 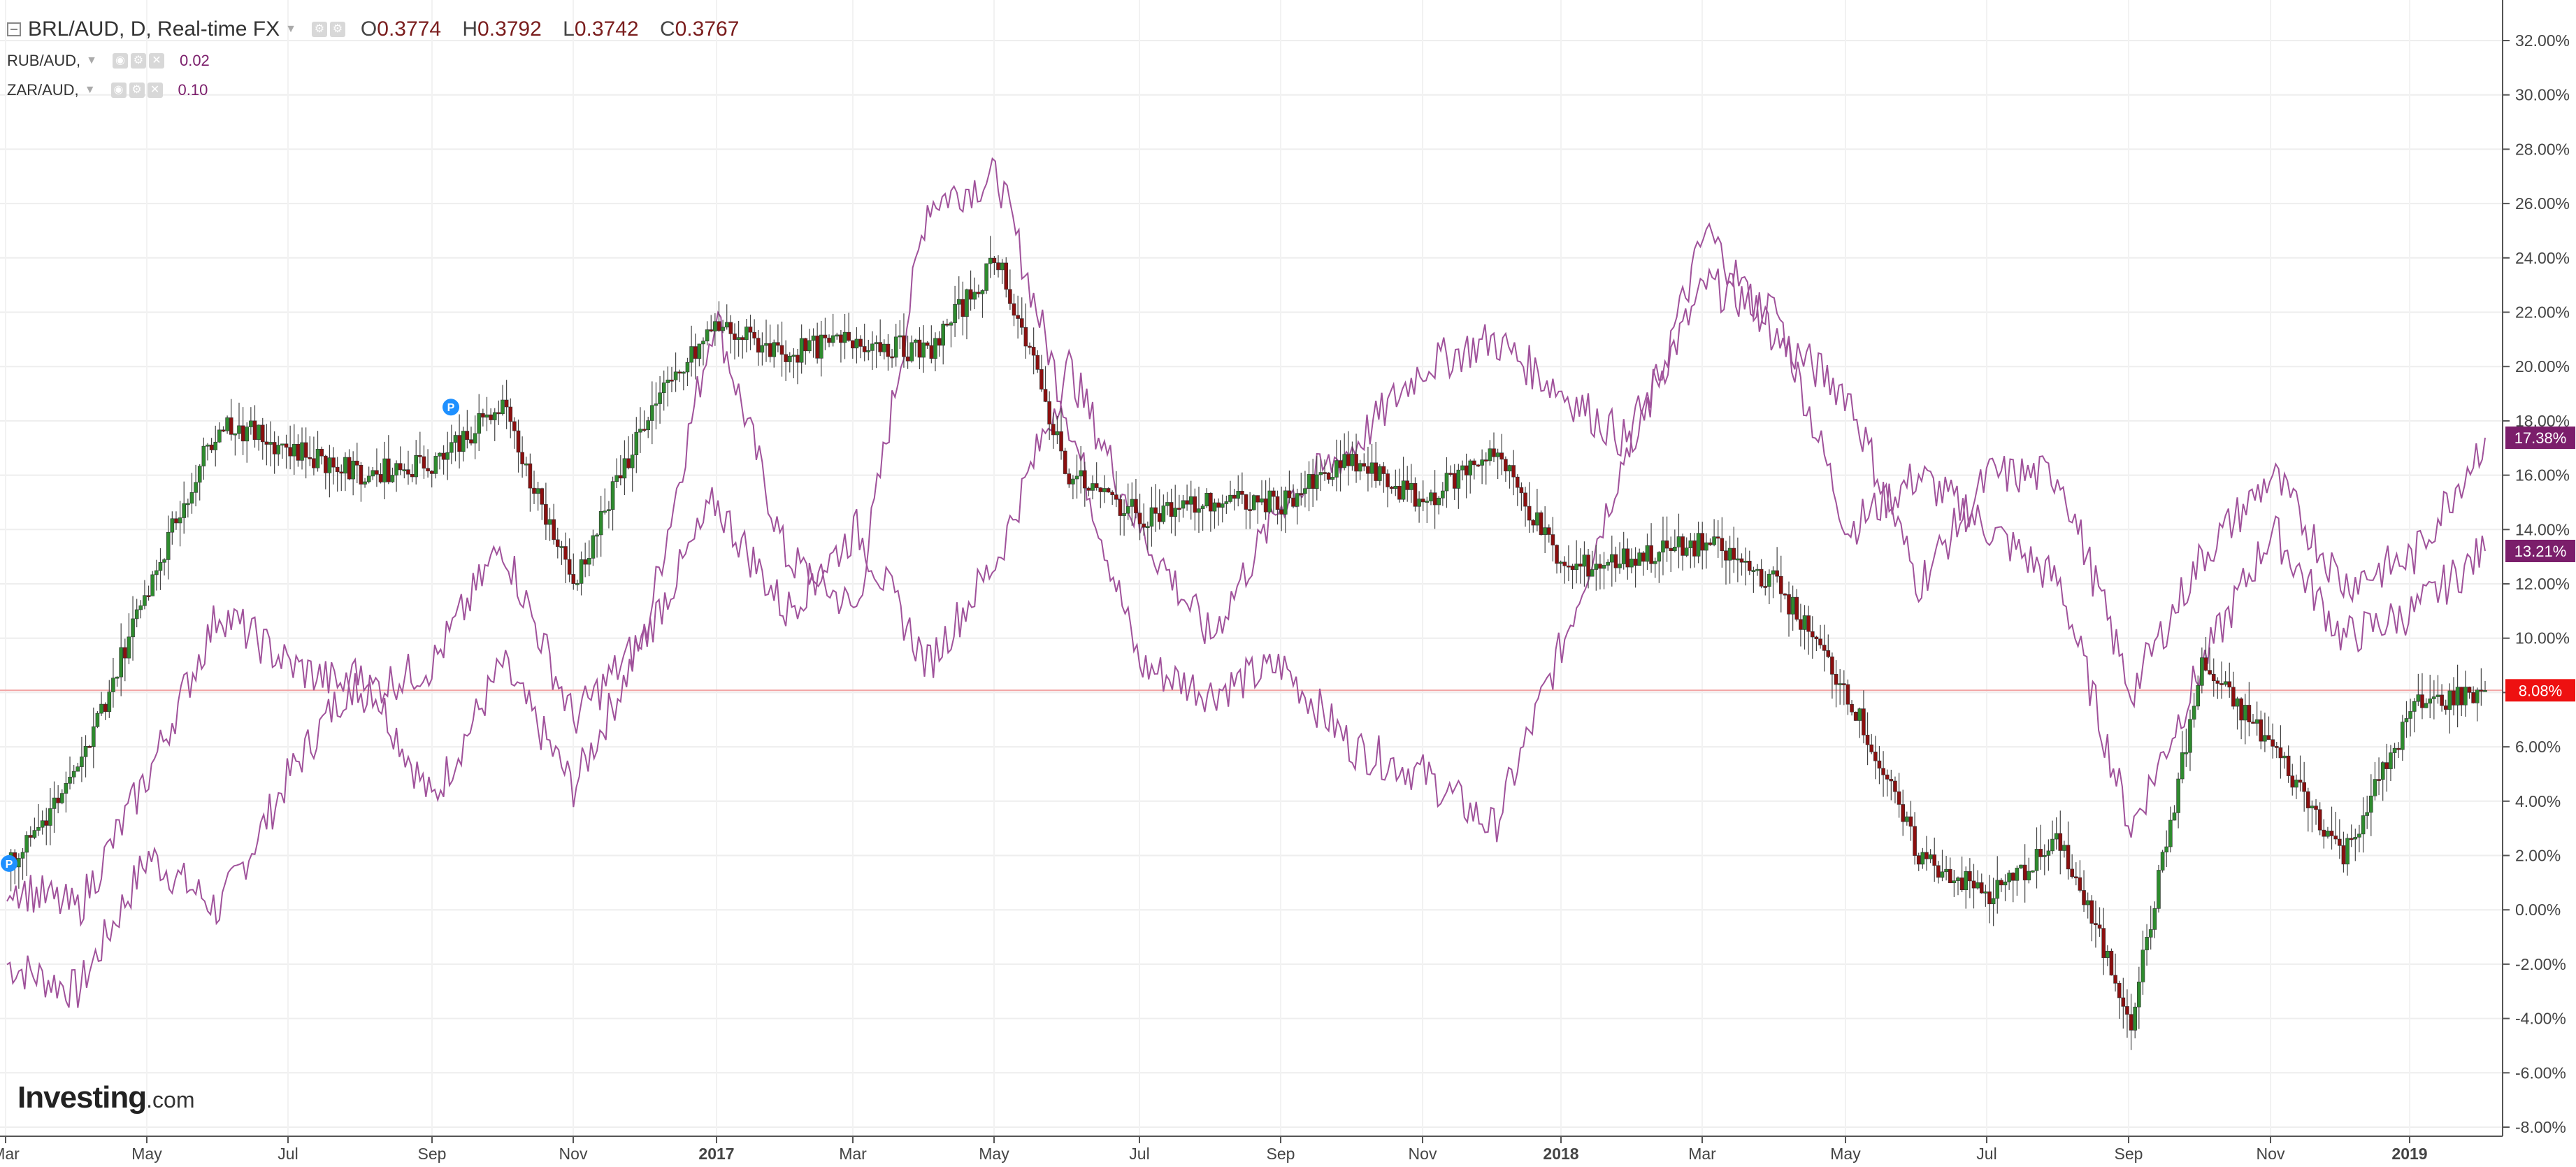 I want to click on event-markers: PP, so click(x=230, y=635).